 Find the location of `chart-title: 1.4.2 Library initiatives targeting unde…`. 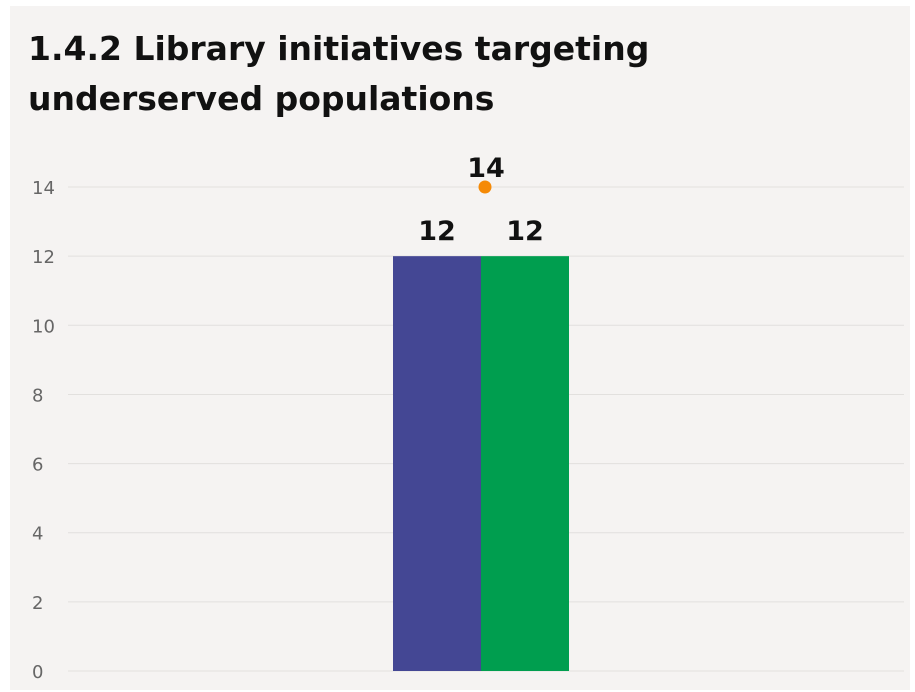

chart-title: 1.4.2 Library initiatives targeting unde… is located at coordinates (339, 73).